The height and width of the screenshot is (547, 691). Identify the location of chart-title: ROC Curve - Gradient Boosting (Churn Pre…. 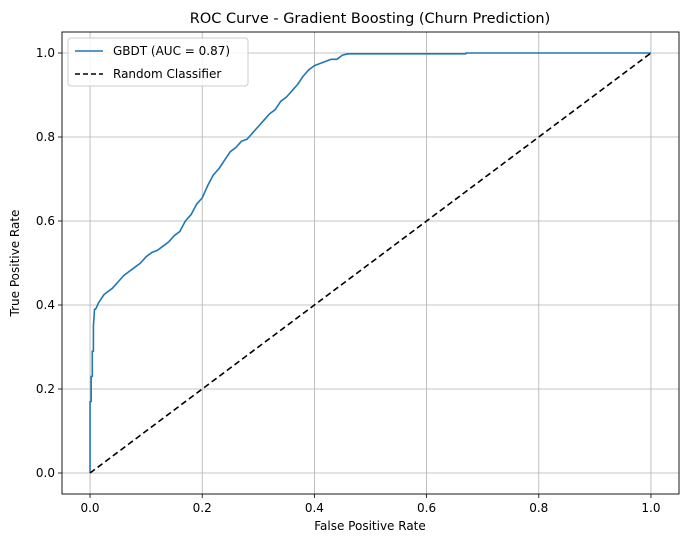
(370, 19).